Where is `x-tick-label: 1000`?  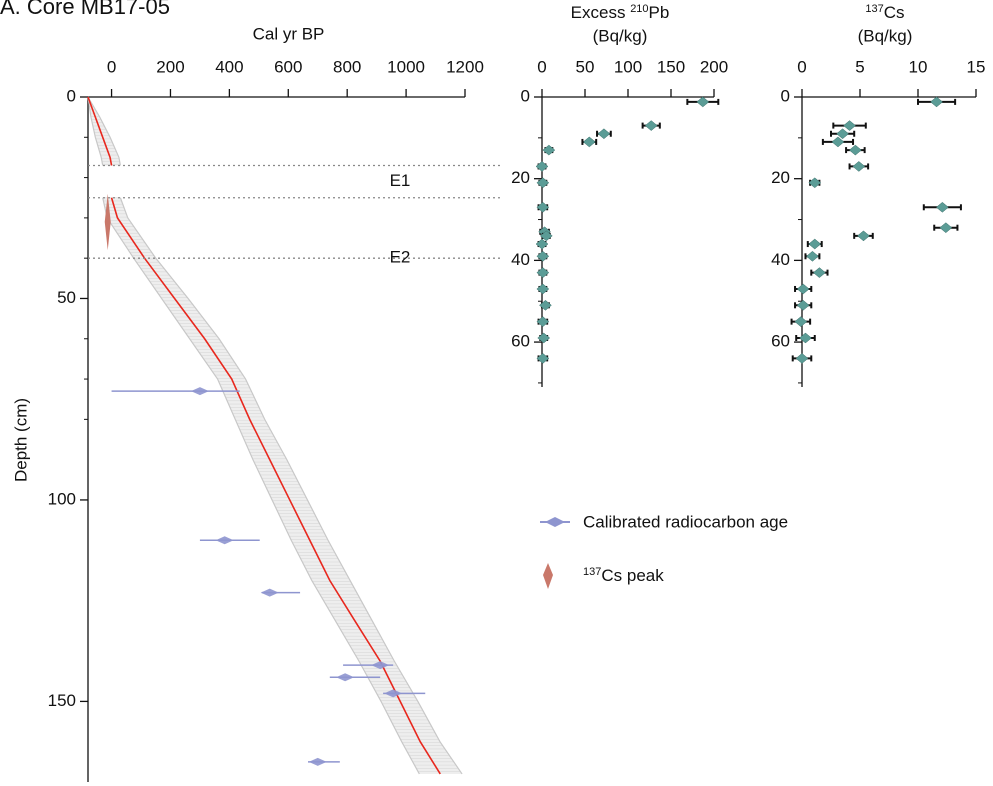
x-tick-label: 1000 is located at coordinates (406, 66).